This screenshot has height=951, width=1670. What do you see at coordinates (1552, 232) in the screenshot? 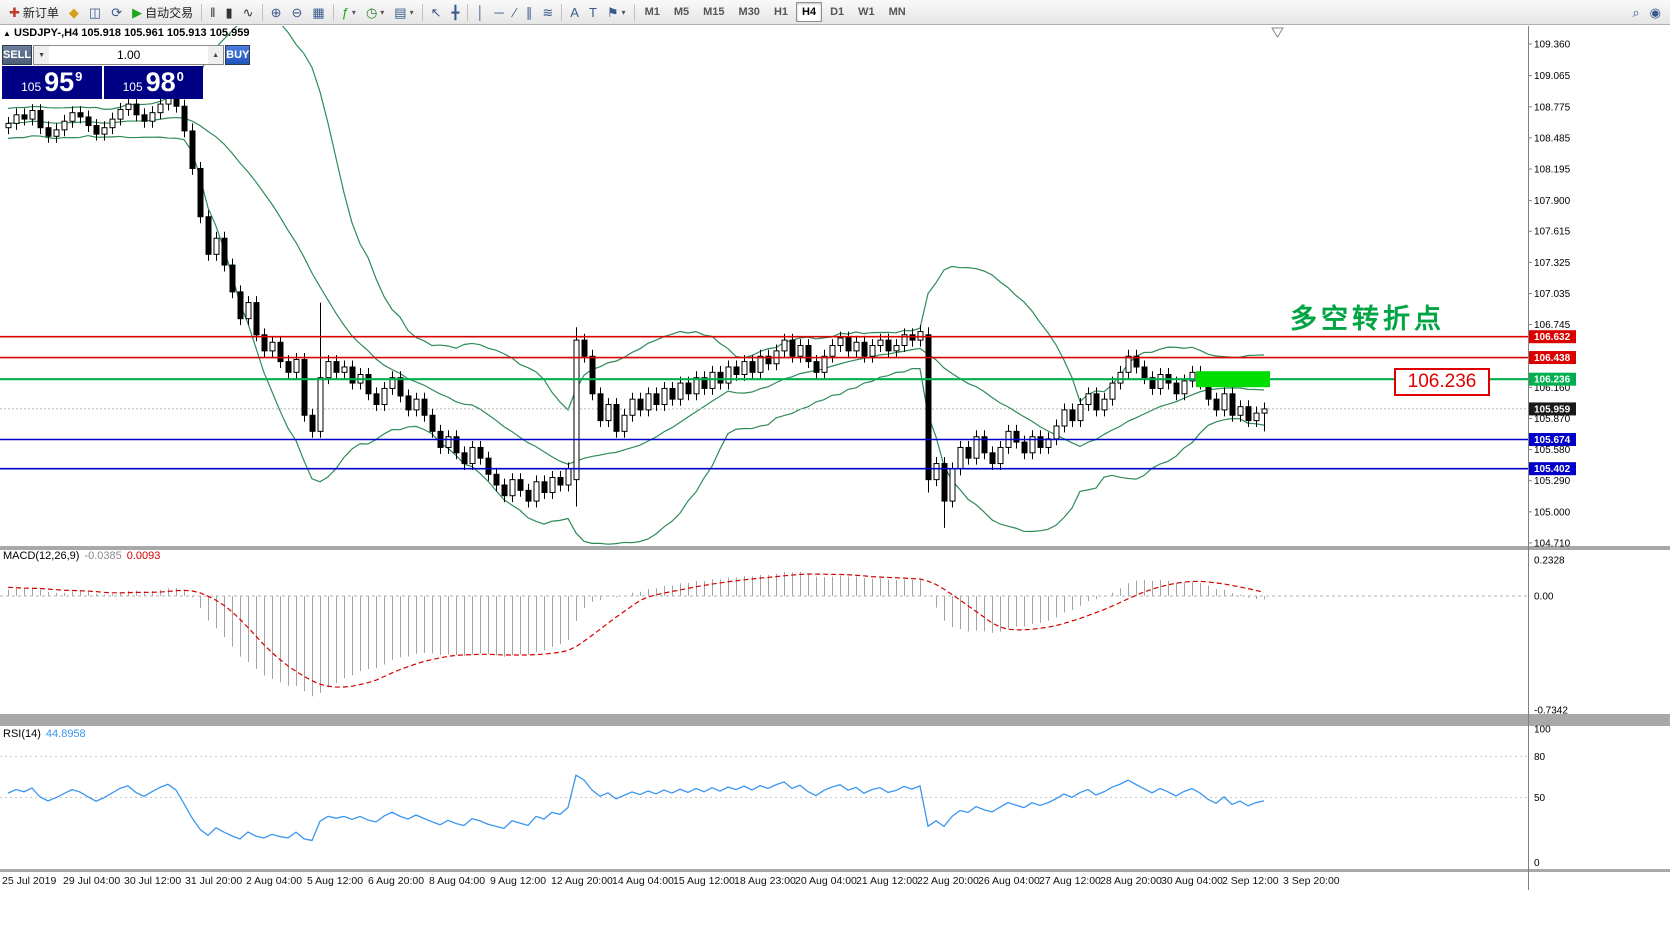
I see `svg-text: 107.615` at bounding box center [1552, 232].